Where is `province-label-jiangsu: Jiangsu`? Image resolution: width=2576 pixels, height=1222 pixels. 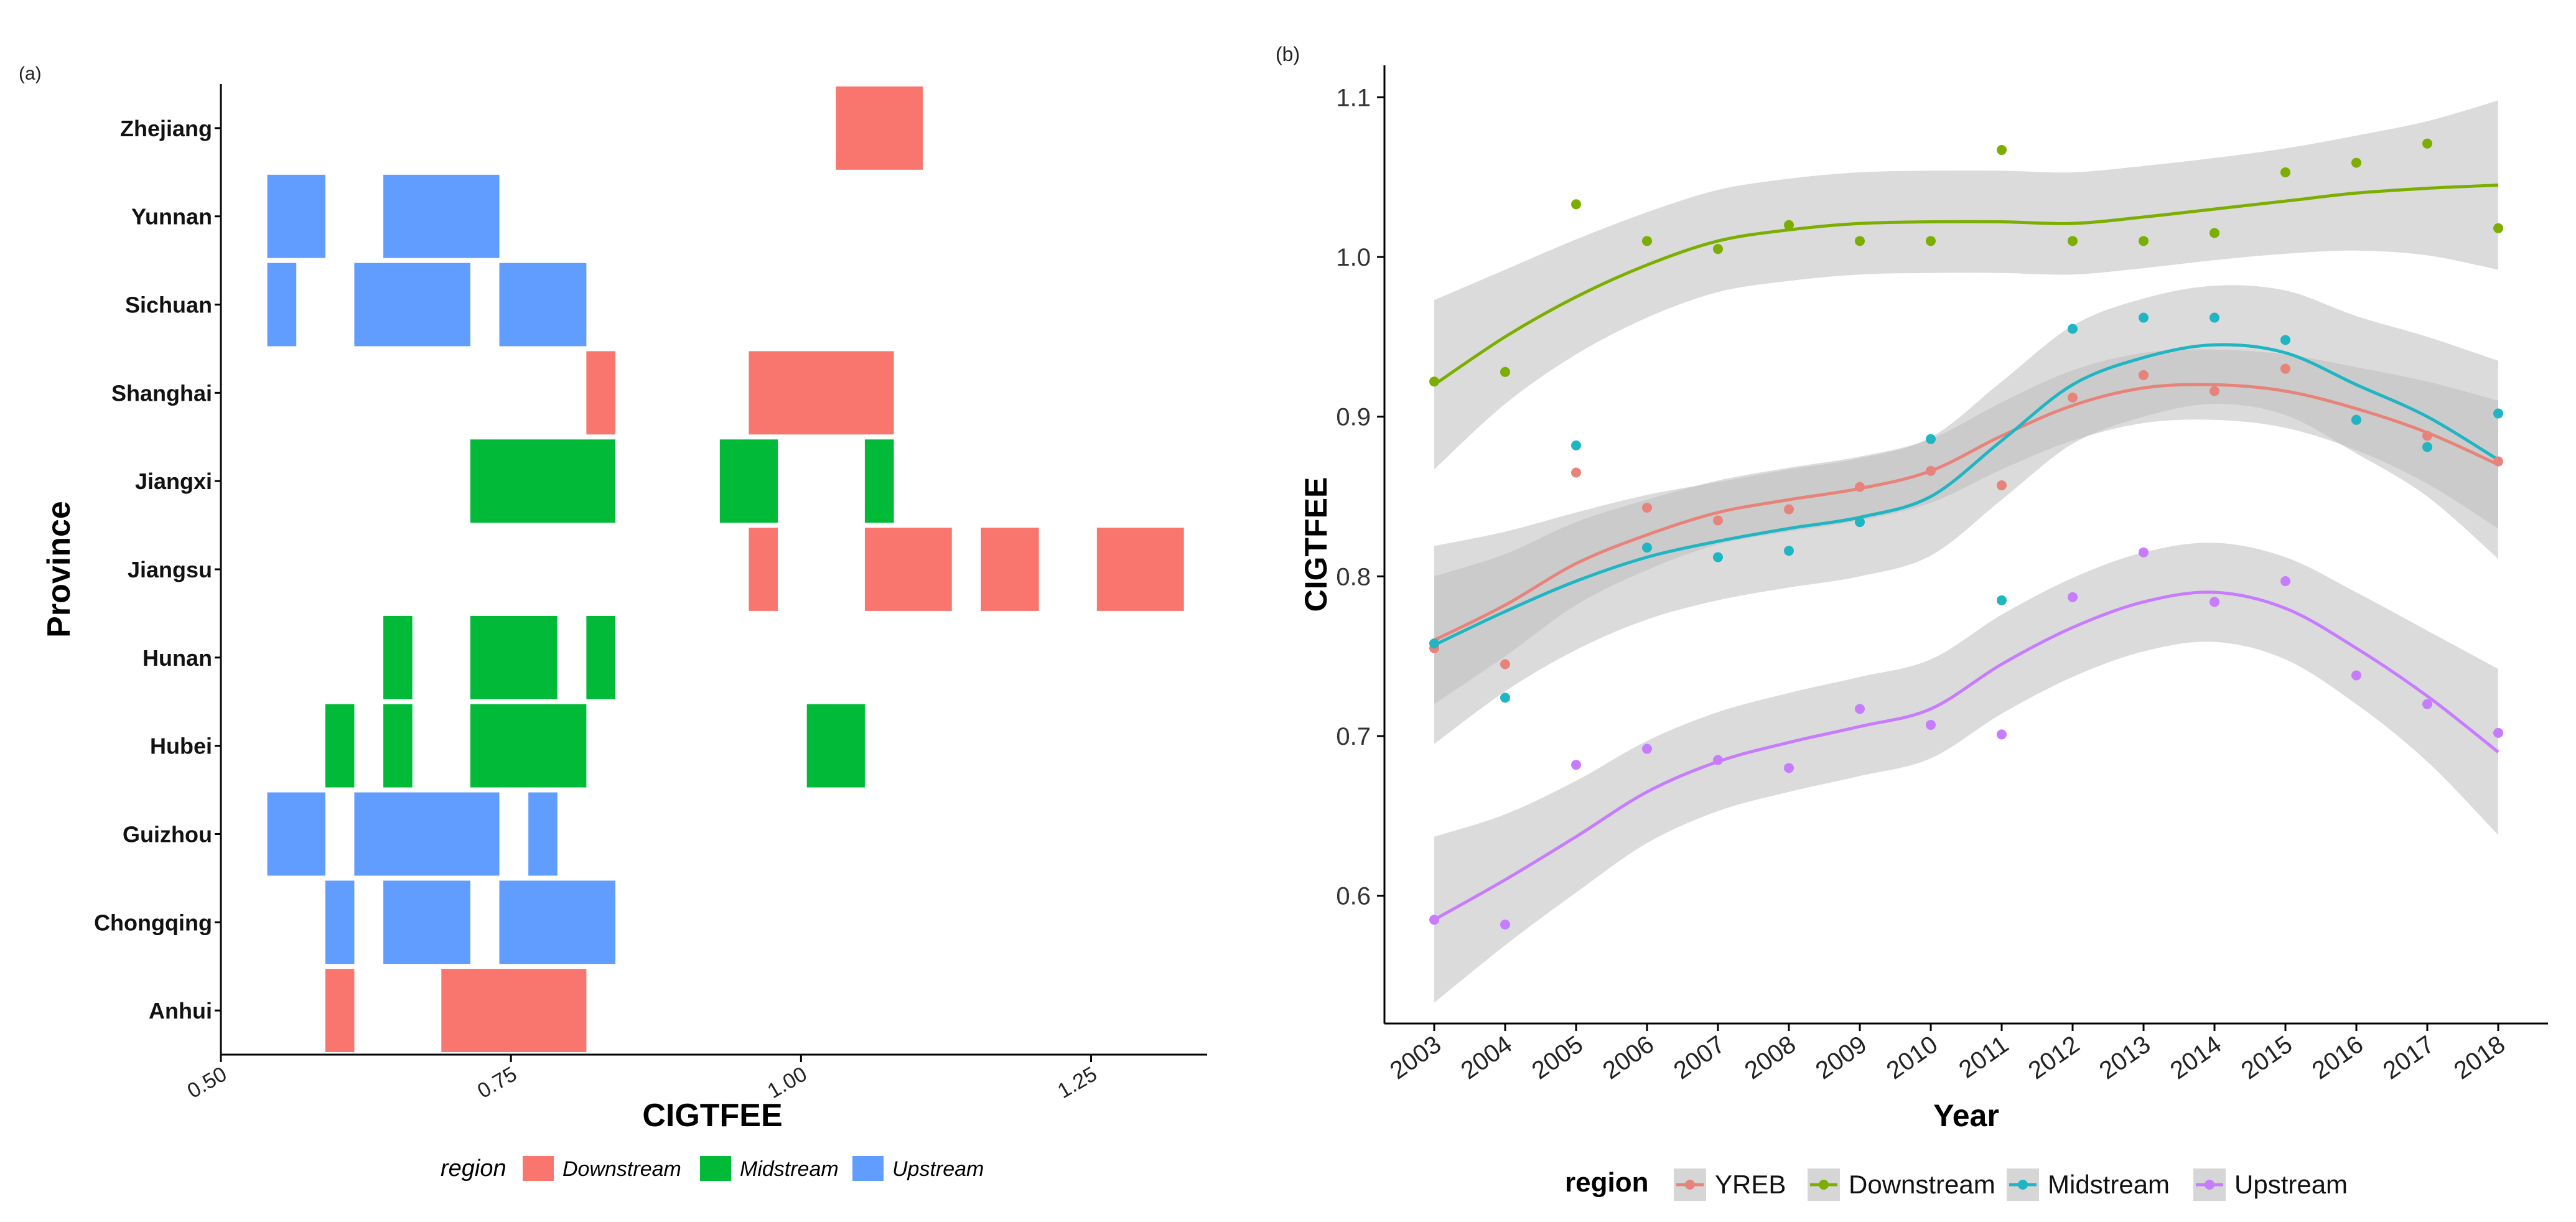 province-label-jiangsu: Jiangsu is located at coordinates (170, 570).